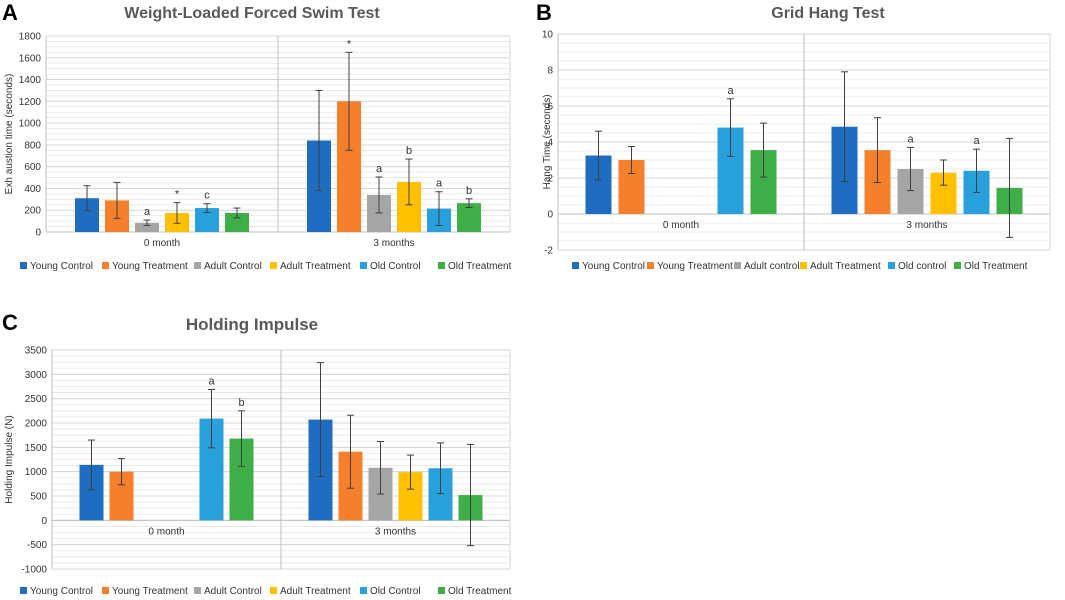 This screenshot has height=600, width=1065. What do you see at coordinates (30, 102) in the screenshot?
I see `y-tick-label: 1200` at bounding box center [30, 102].